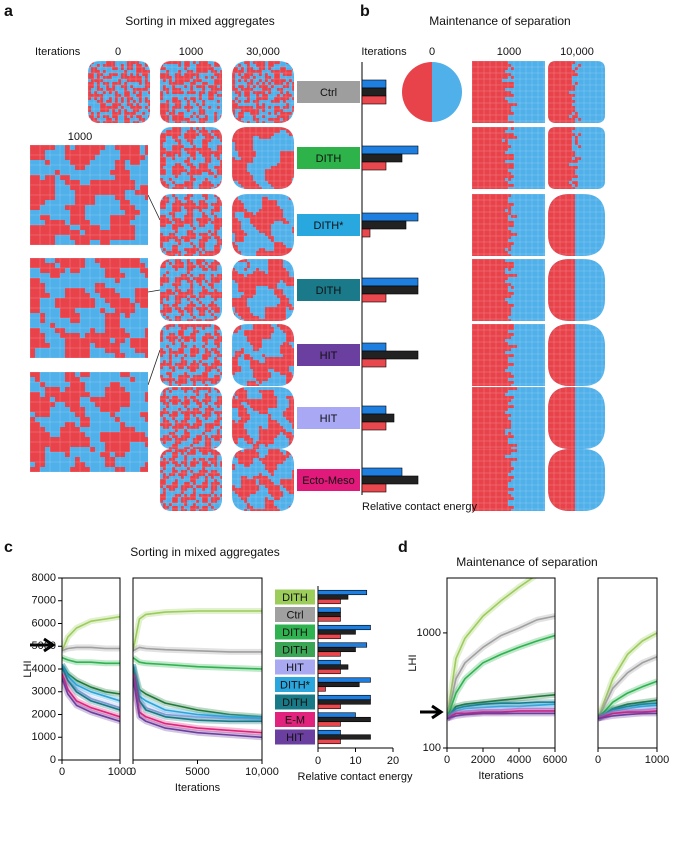 The width and height of the screenshot is (675, 851). I want to click on y-tick-label: 2000, so click(44, 714).